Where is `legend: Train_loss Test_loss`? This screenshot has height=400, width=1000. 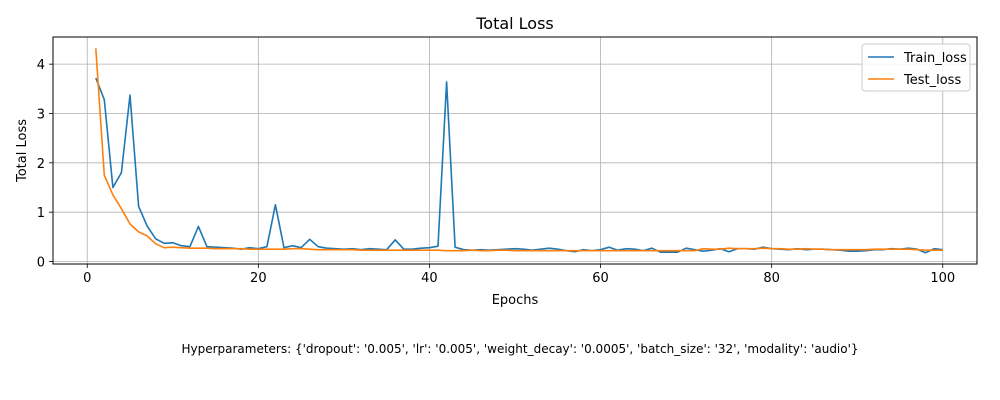 legend: Train_loss Test_loss is located at coordinates (916, 67).